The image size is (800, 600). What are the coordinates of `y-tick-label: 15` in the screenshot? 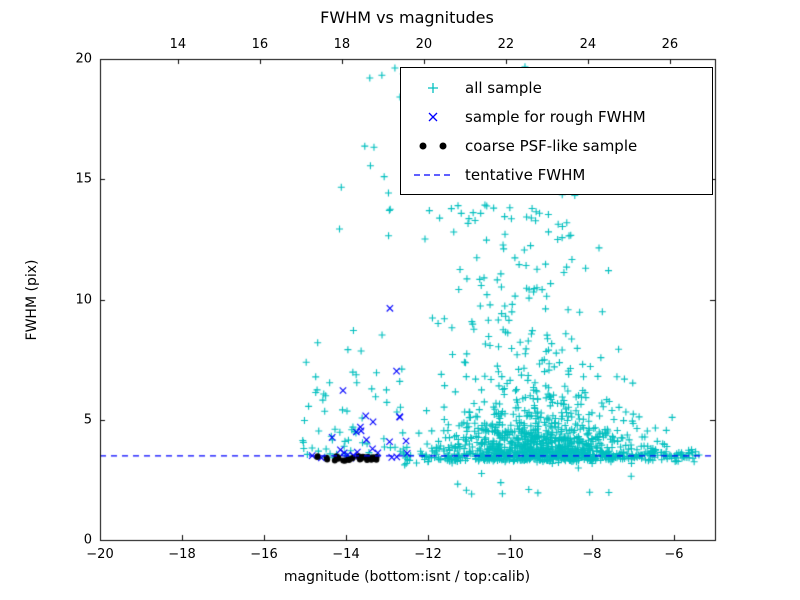 It's located at (83, 179).